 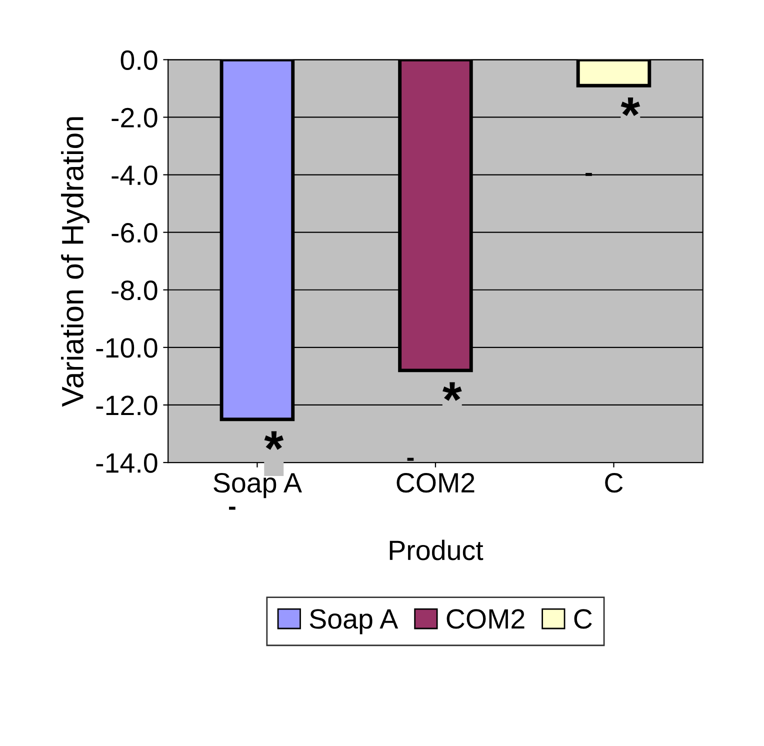 What do you see at coordinates (435, 482) in the screenshot?
I see `x-tick-label: COM2` at bounding box center [435, 482].